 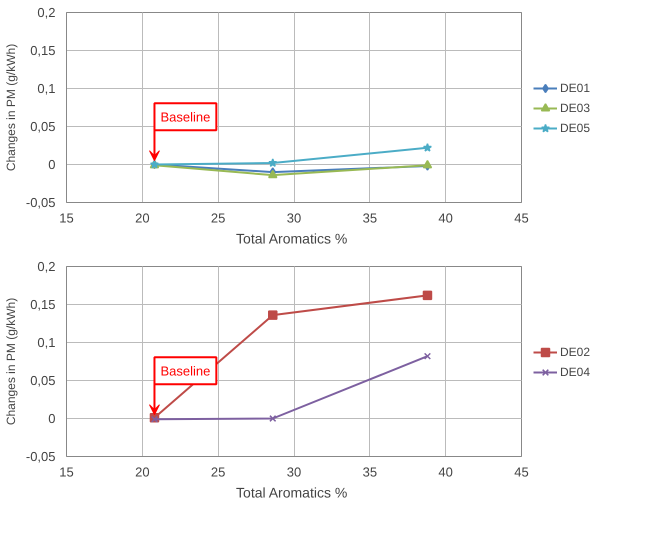 What do you see at coordinates (575, 87) in the screenshot?
I see `legend-label: DE01` at bounding box center [575, 87].